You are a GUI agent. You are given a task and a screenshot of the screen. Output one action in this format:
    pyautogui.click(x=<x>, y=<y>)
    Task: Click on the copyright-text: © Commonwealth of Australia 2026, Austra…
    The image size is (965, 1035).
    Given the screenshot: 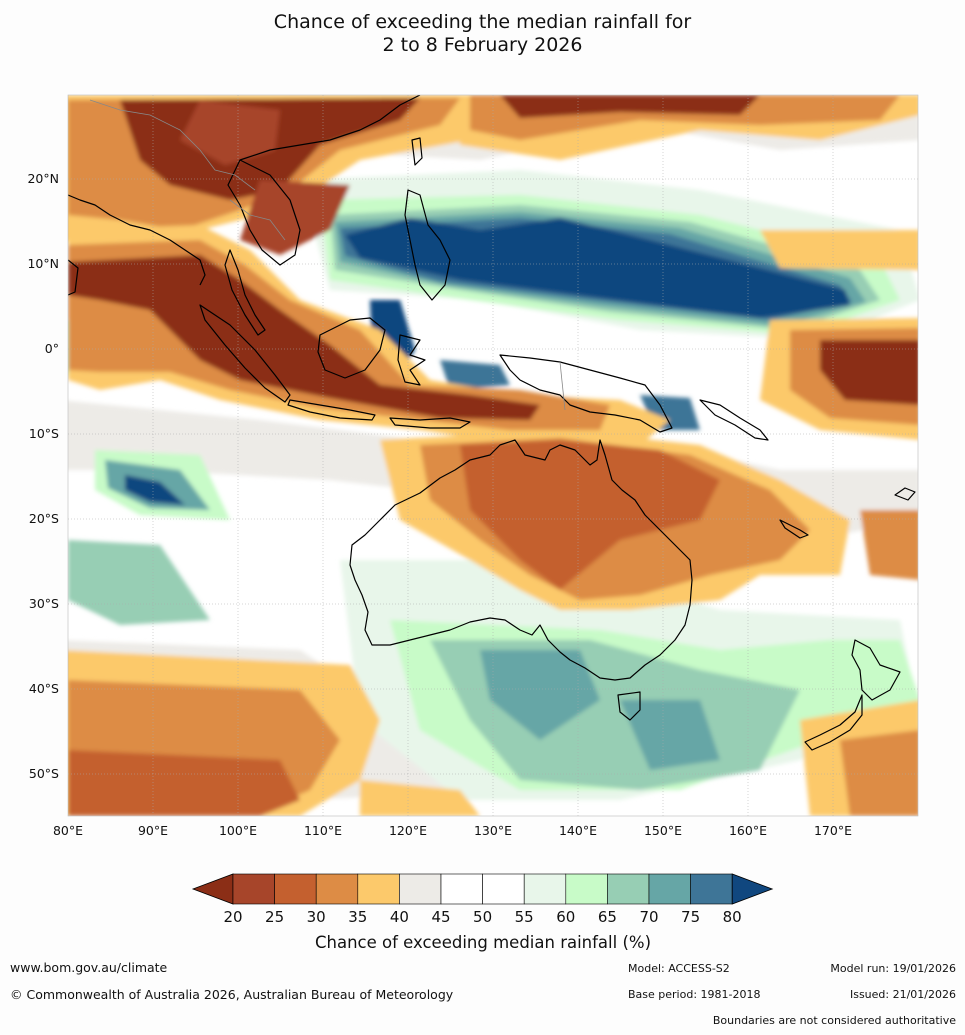 What is the action you would take?
    pyautogui.click(x=232, y=994)
    